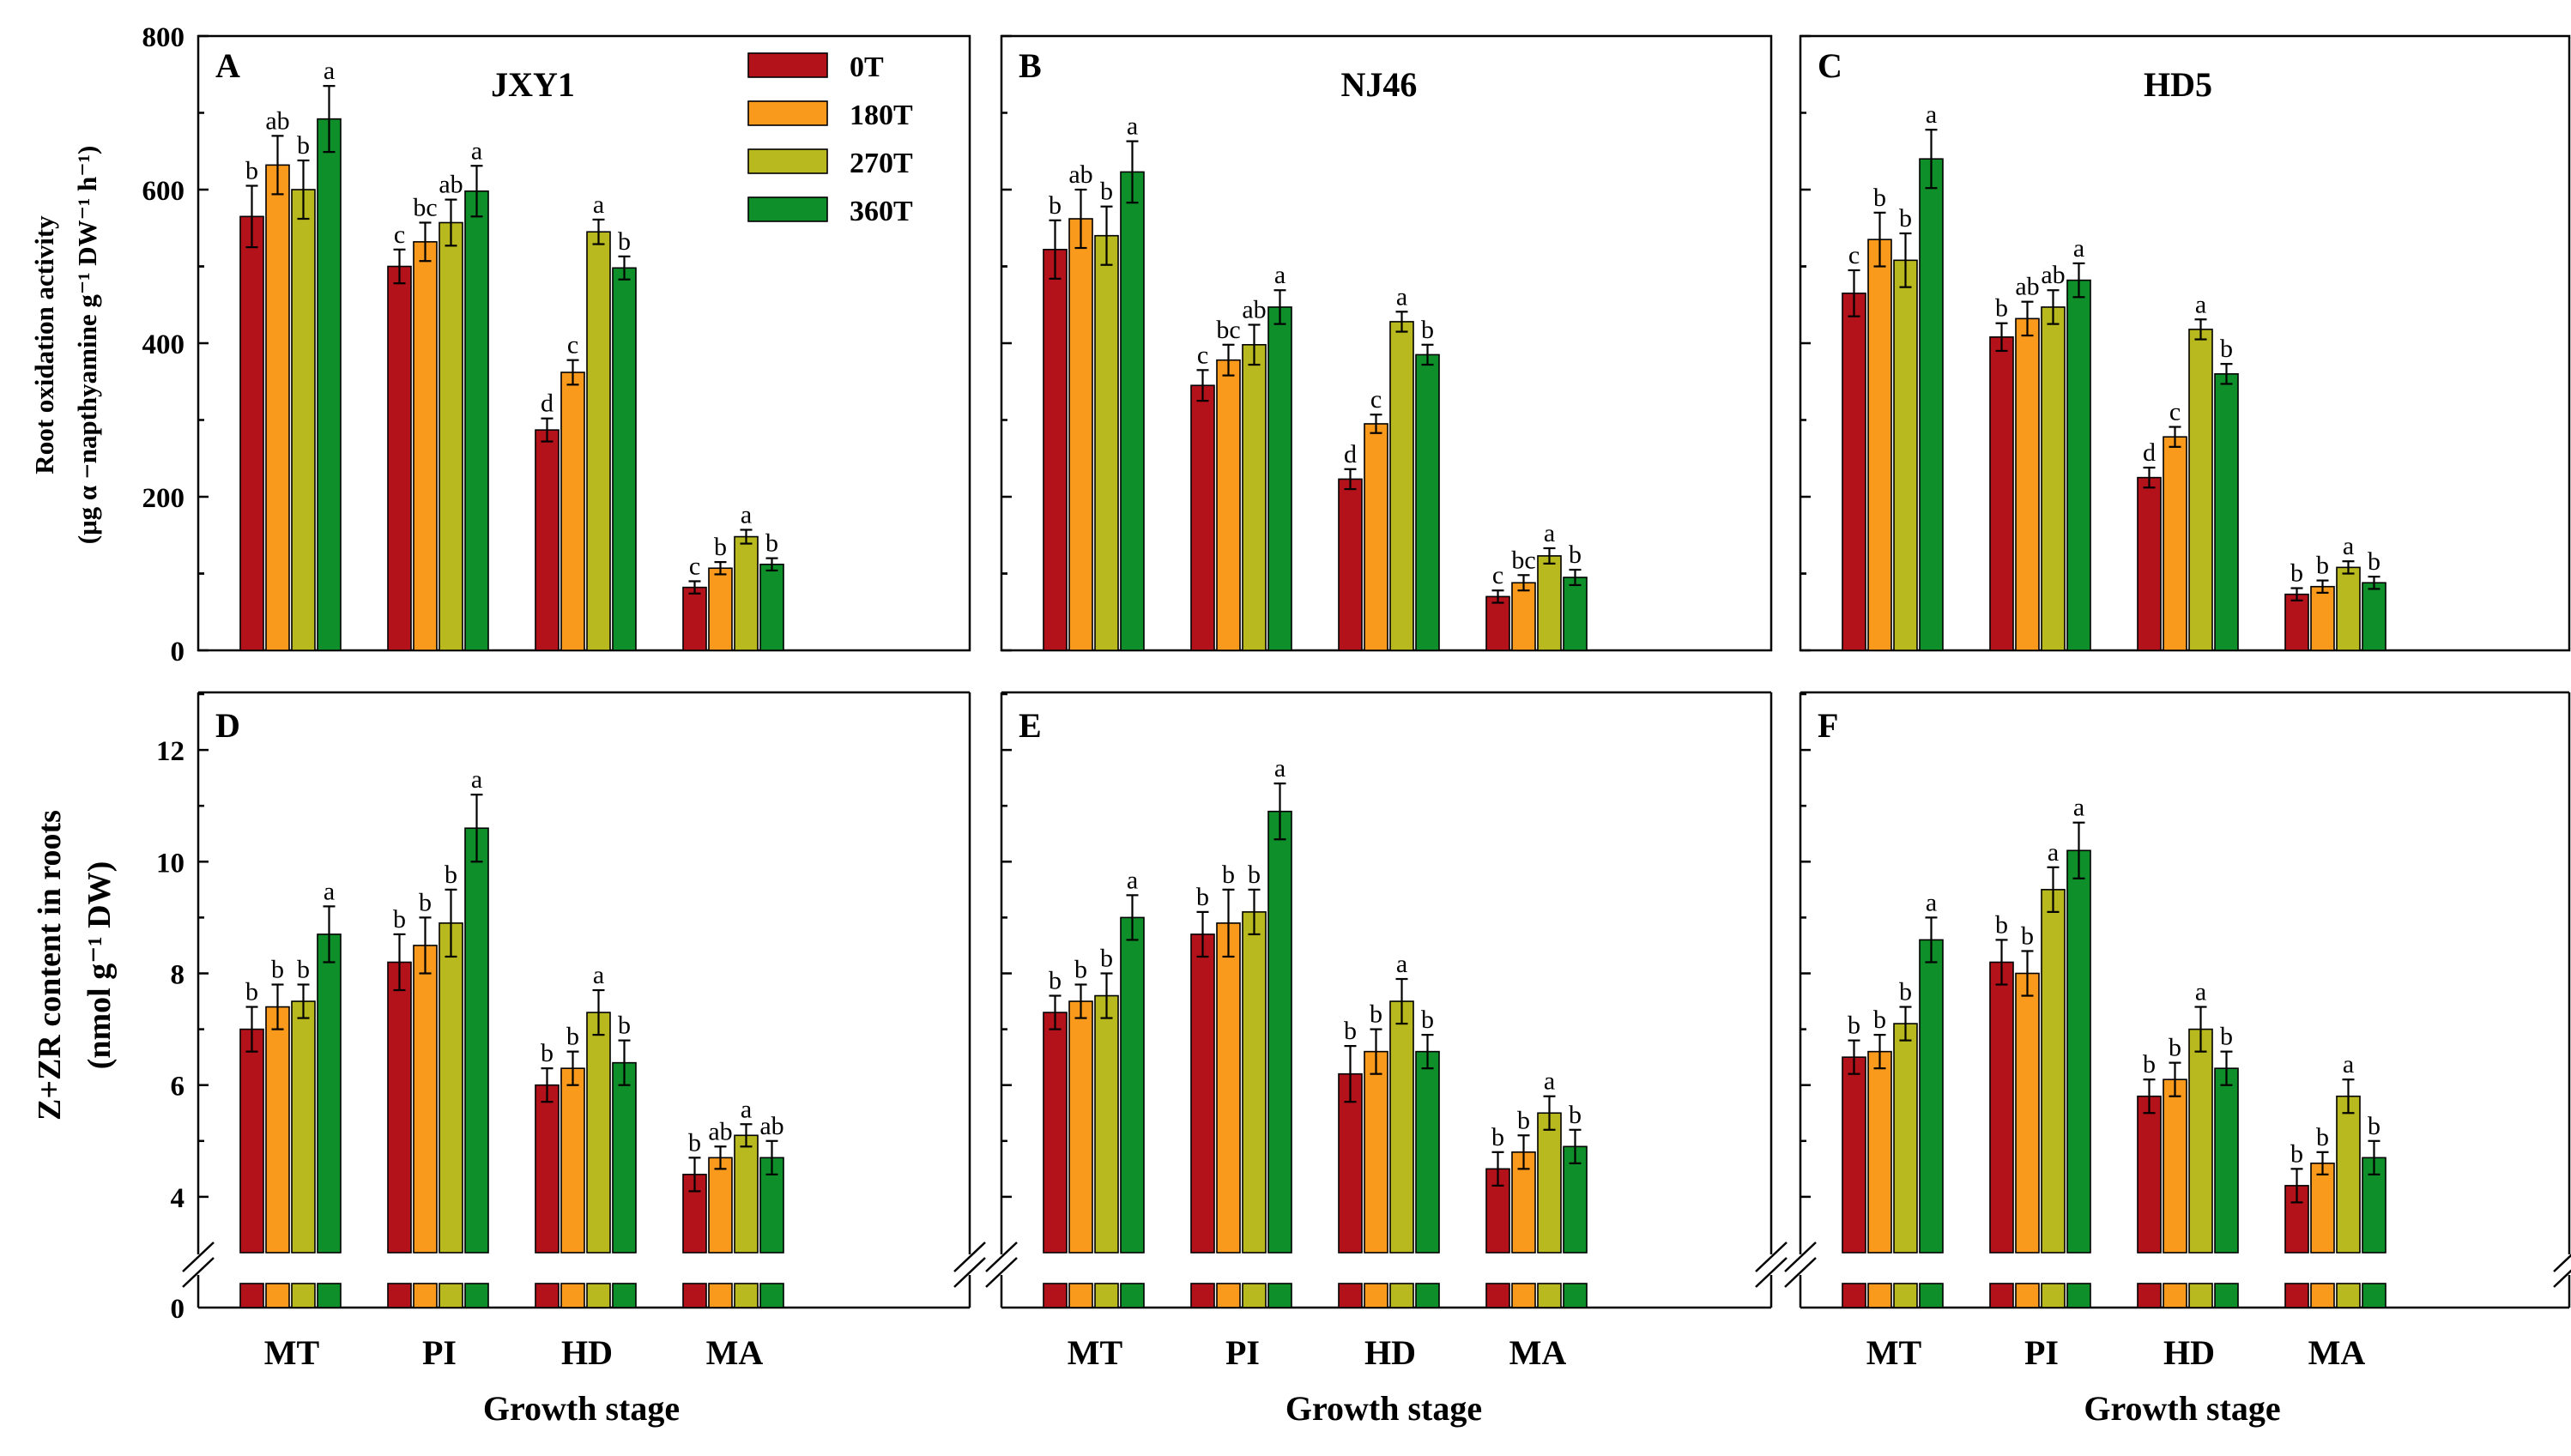 The width and height of the screenshot is (2571, 1456). Describe the element at coordinates (624, 1295) in the screenshot. I see `bar-stub-360T-HD` at that location.